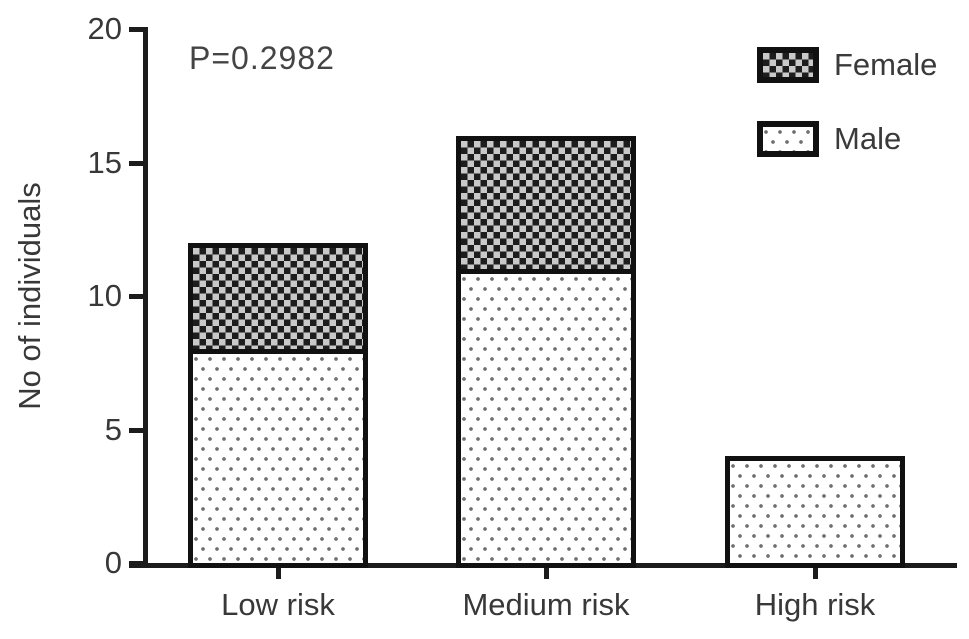 The height and width of the screenshot is (639, 969). What do you see at coordinates (29, 296) in the screenshot?
I see `y-axis-title: No of individuals` at bounding box center [29, 296].